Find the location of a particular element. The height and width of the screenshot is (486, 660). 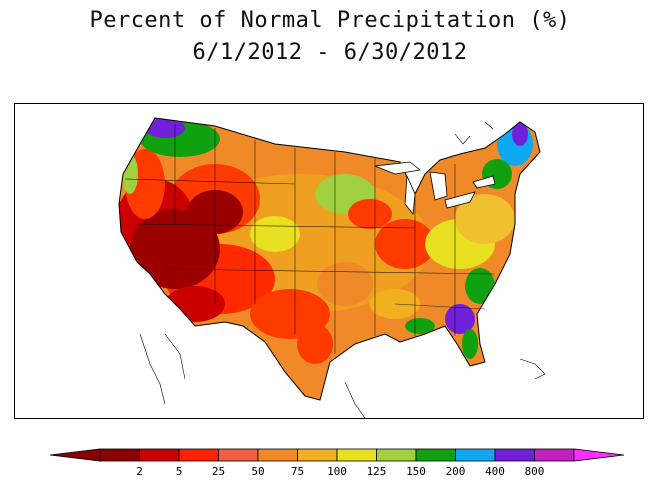

legend-arrow-right is located at coordinates (599, 455).